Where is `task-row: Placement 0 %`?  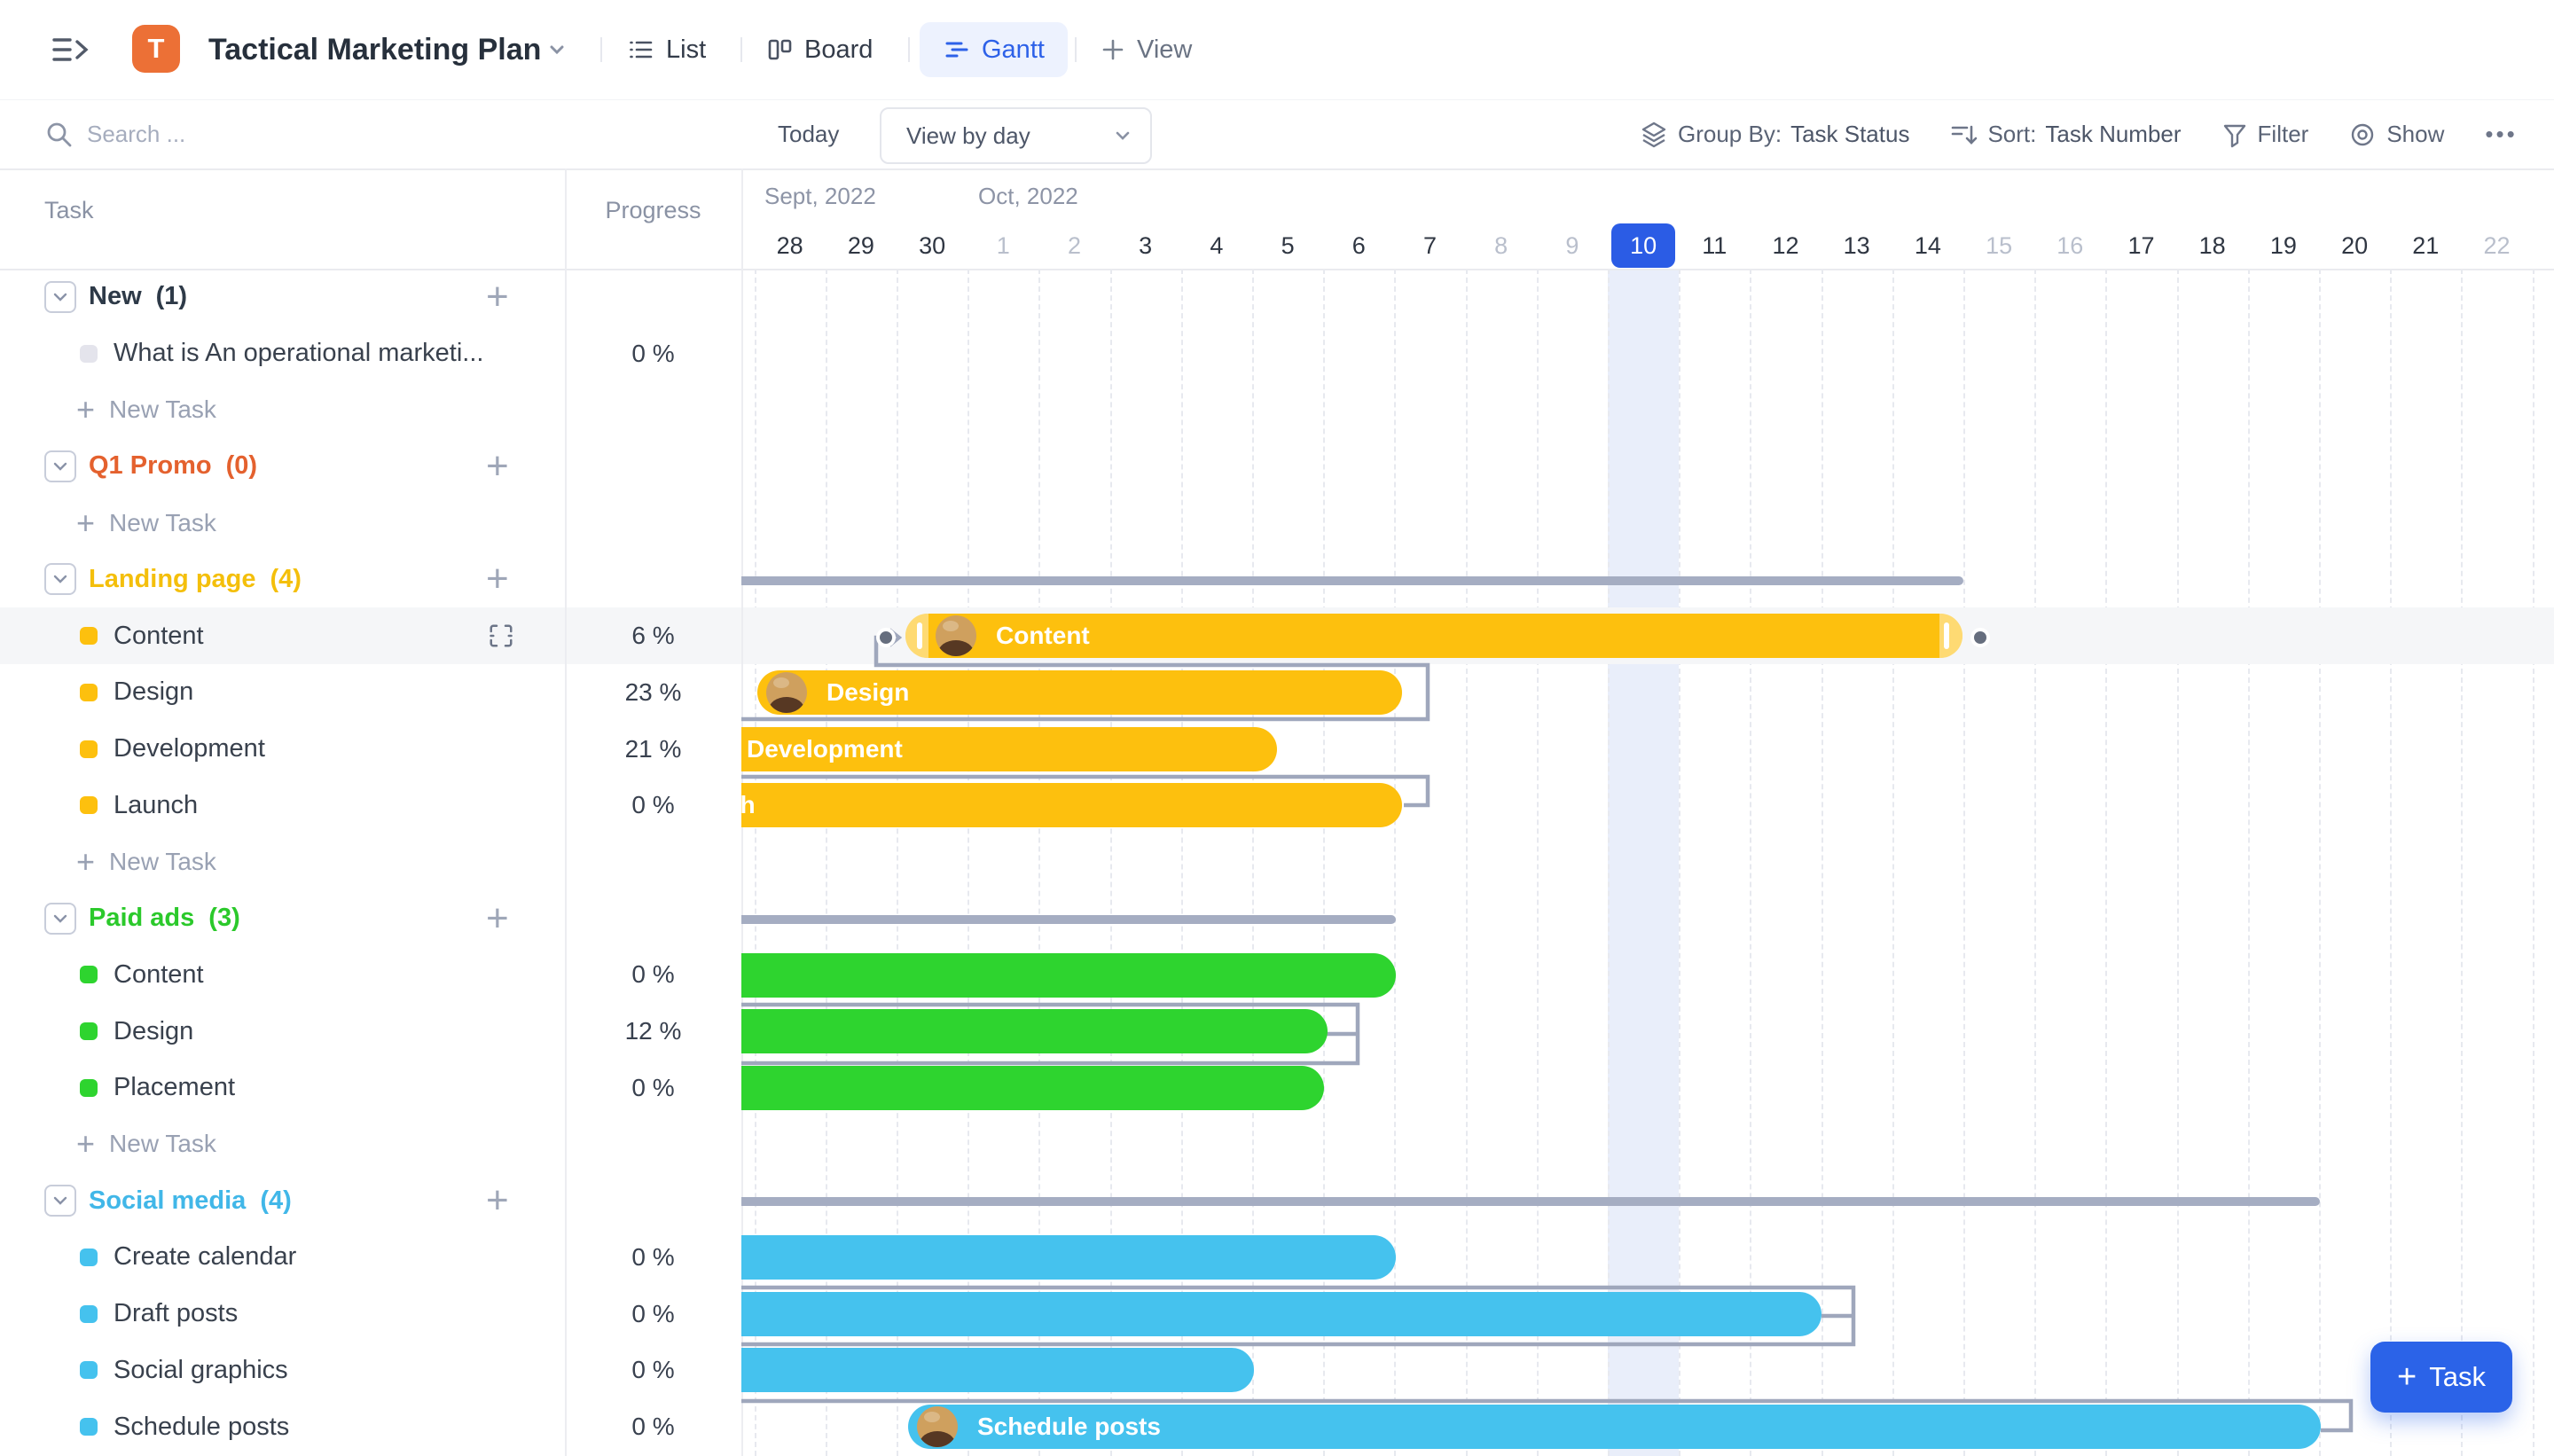 task-row: Placement 0 % is located at coordinates (370, 1088).